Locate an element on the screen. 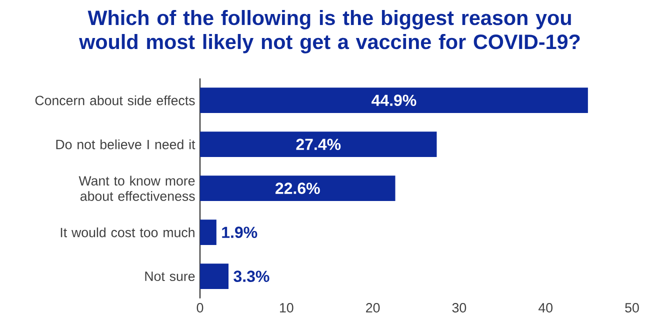 The width and height of the screenshot is (660, 325). x-tick-label: 50 is located at coordinates (632, 307).